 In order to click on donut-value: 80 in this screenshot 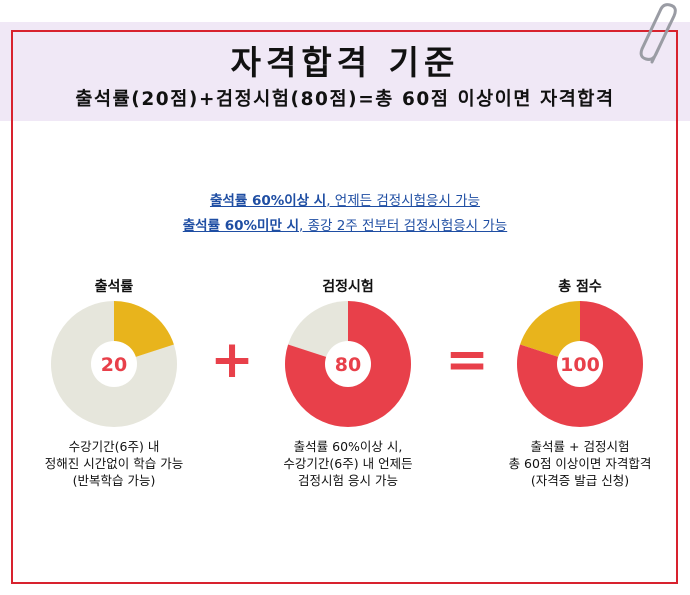, I will do `click(348, 365)`.